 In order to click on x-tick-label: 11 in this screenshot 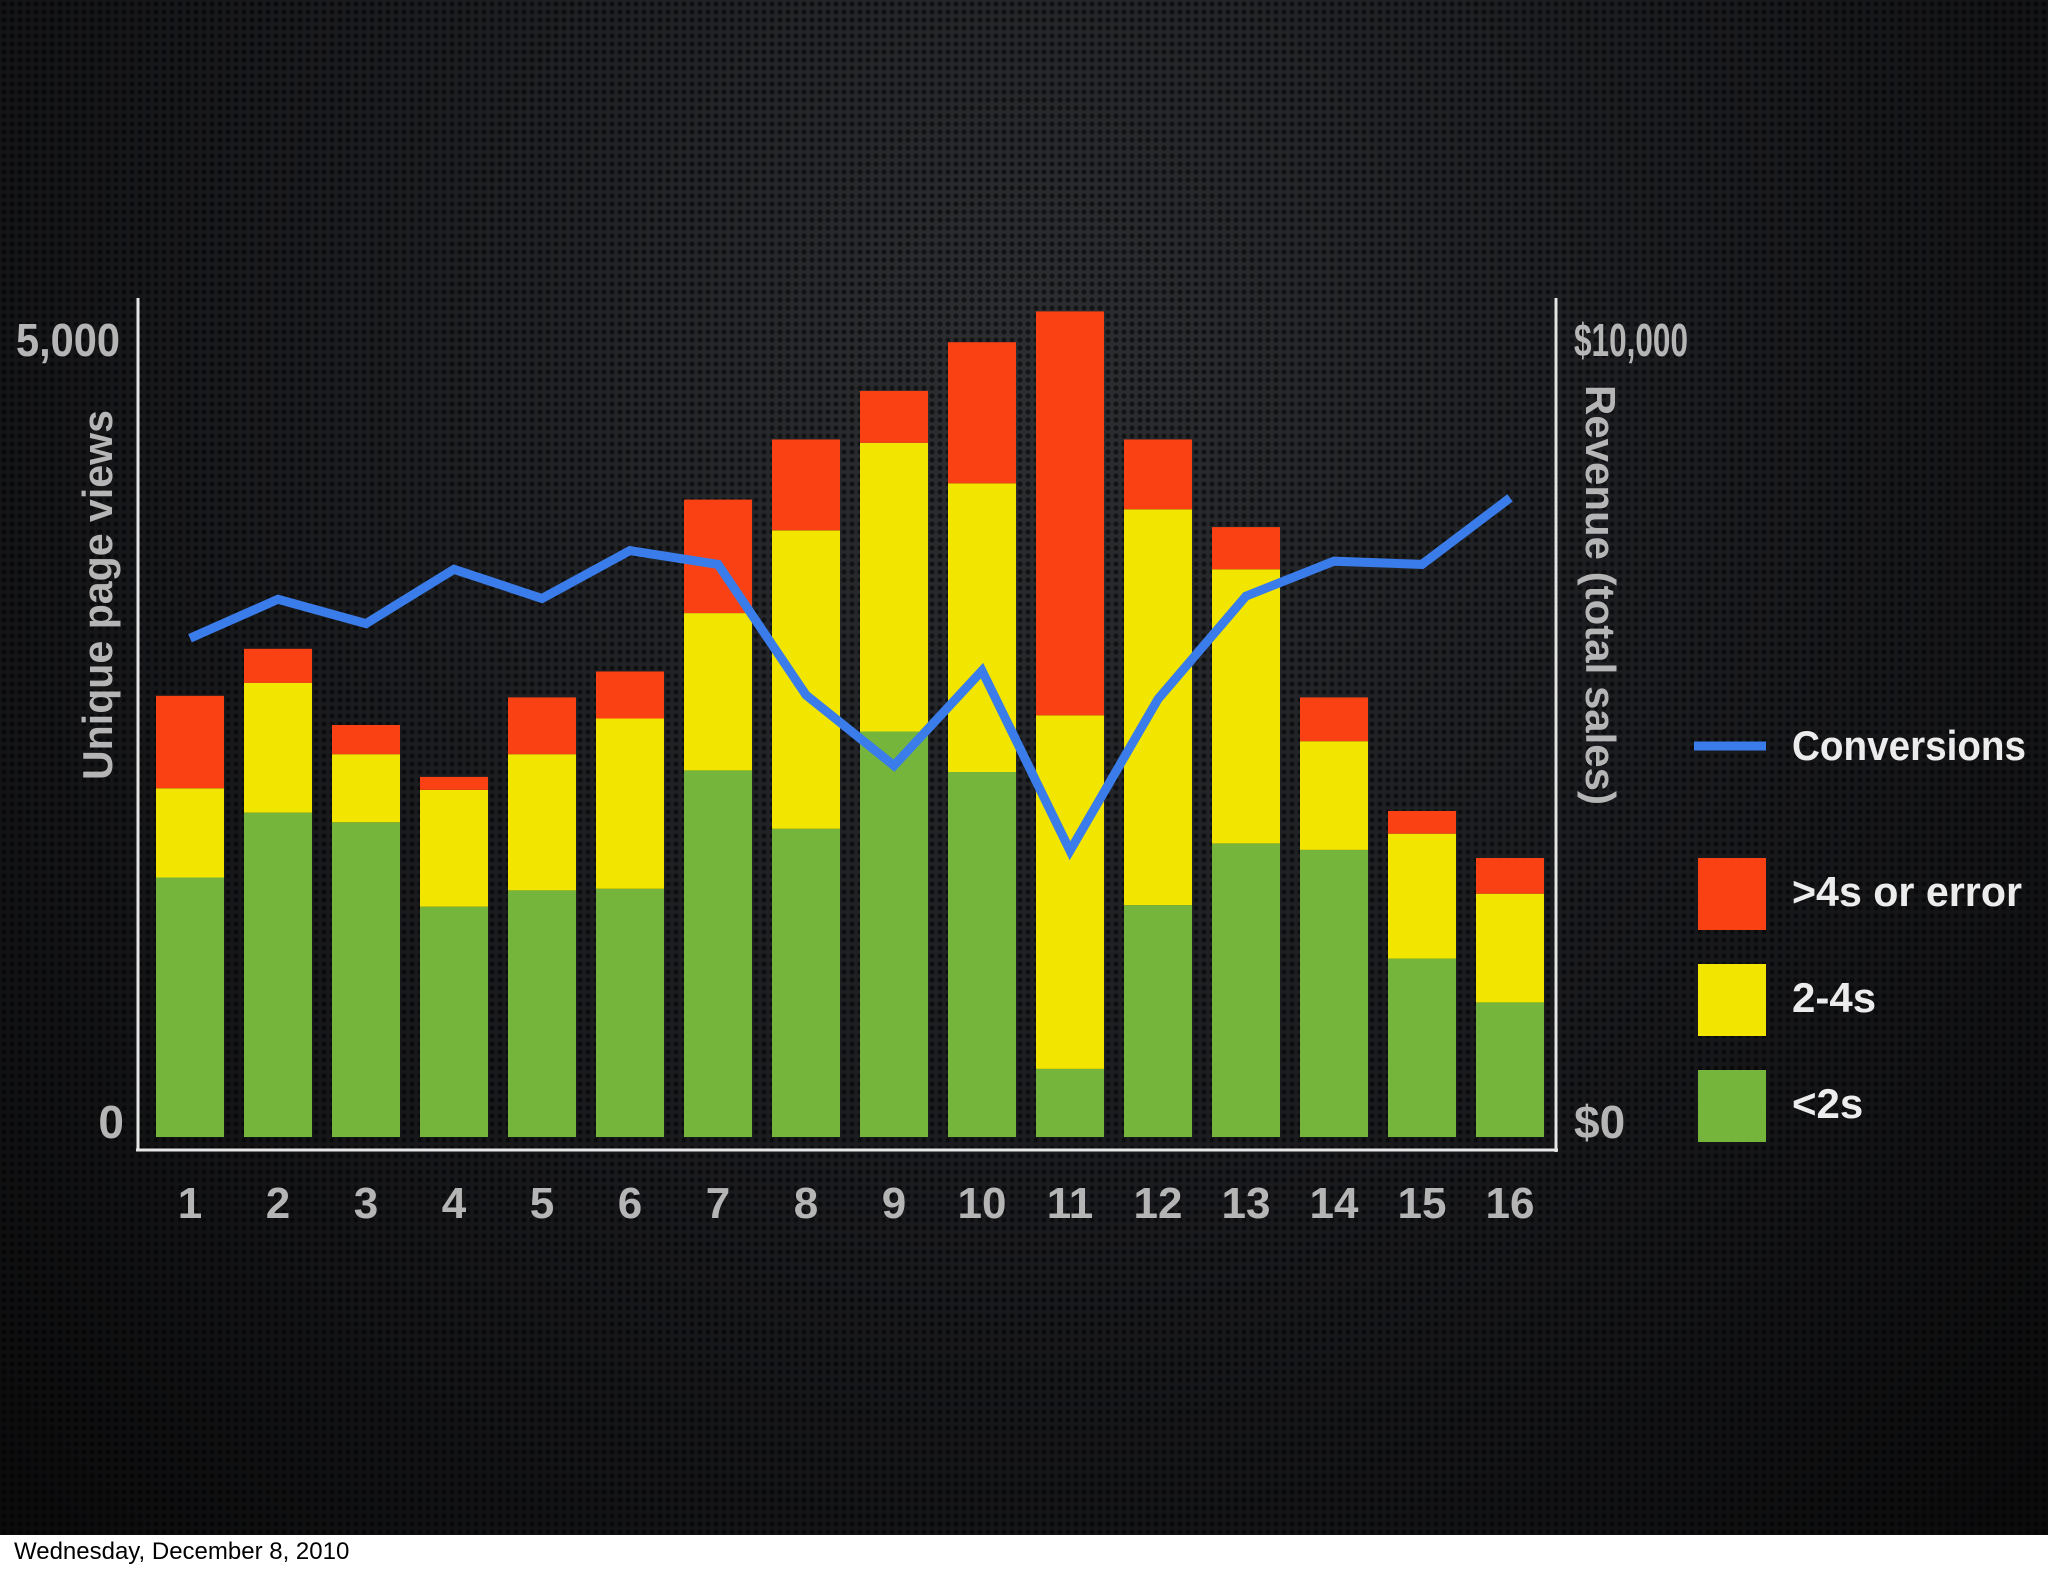, I will do `click(1070, 1203)`.